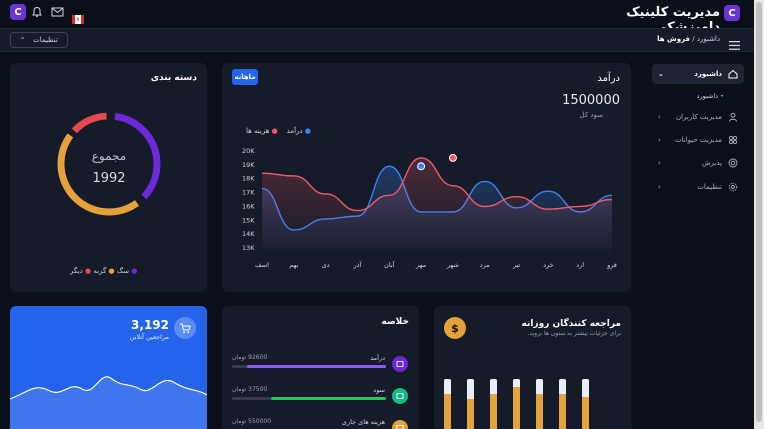 Image resolution: width=764 pixels, height=429 pixels. Describe the element at coordinates (320, 423) in the screenshot. I see `summary-row: هزینه های جاری 550000 تومان` at that location.